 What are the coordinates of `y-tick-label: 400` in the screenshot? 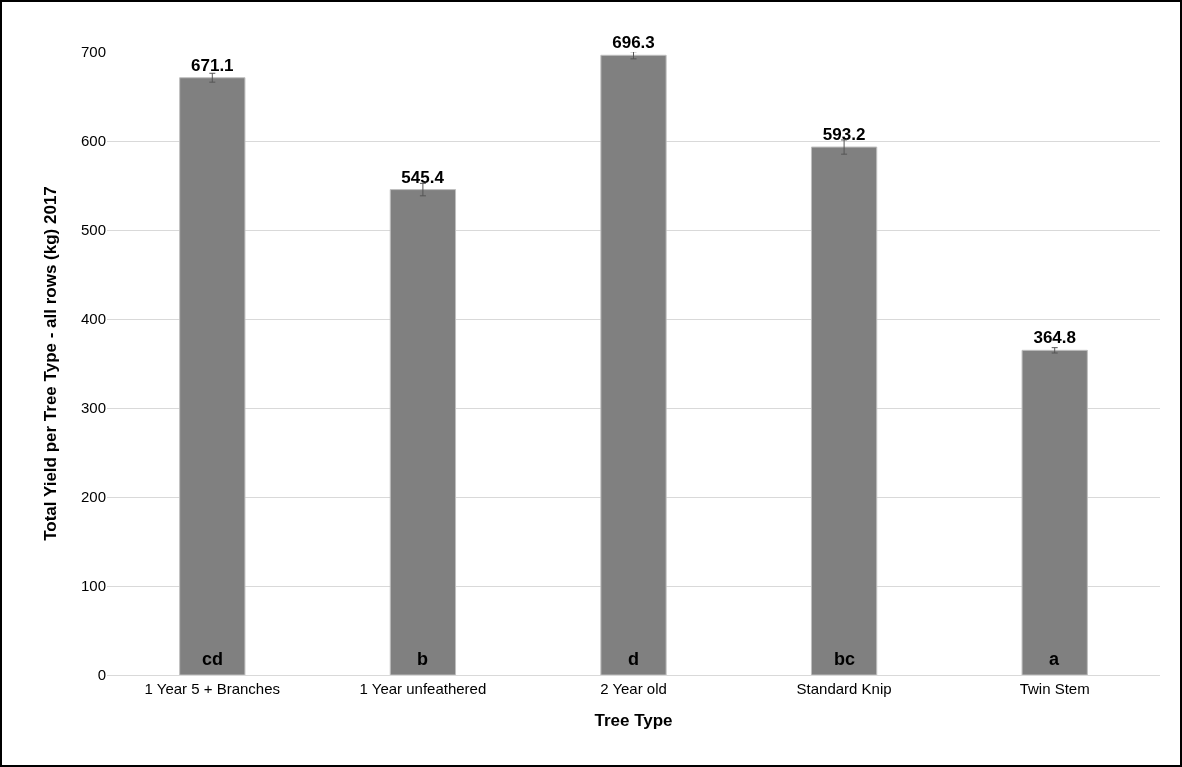 It's located at (93, 319).